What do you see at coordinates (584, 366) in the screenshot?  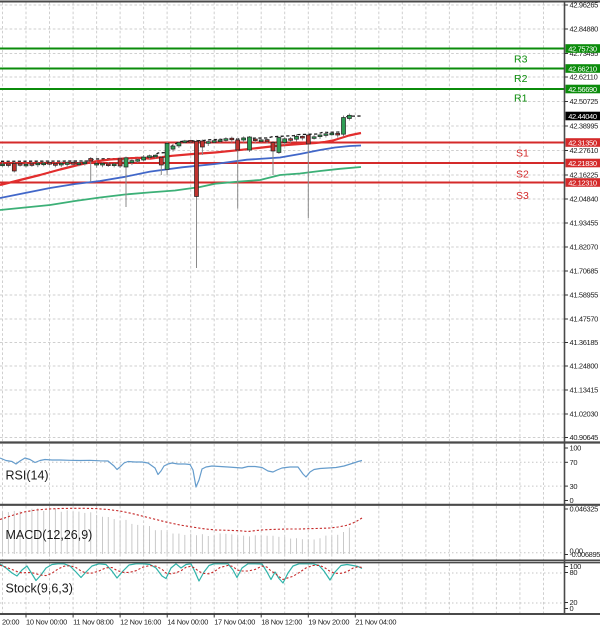 I see `svg-text: 41.24800` at bounding box center [584, 366].